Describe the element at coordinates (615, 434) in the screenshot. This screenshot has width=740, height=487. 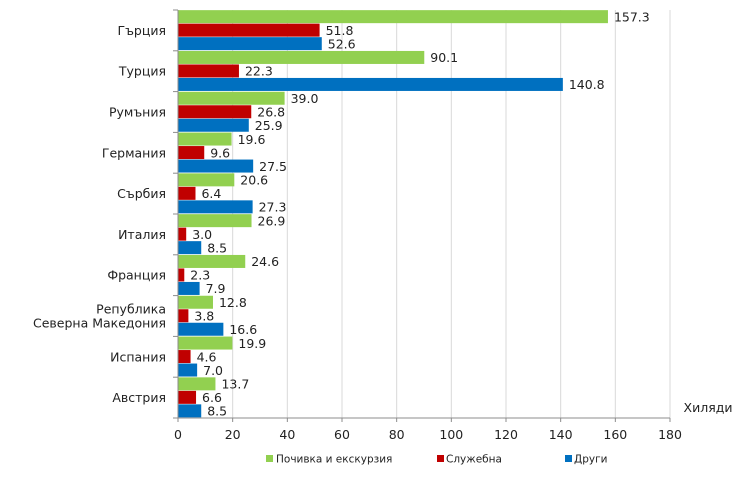
I see `x-tick-label: 160` at that location.